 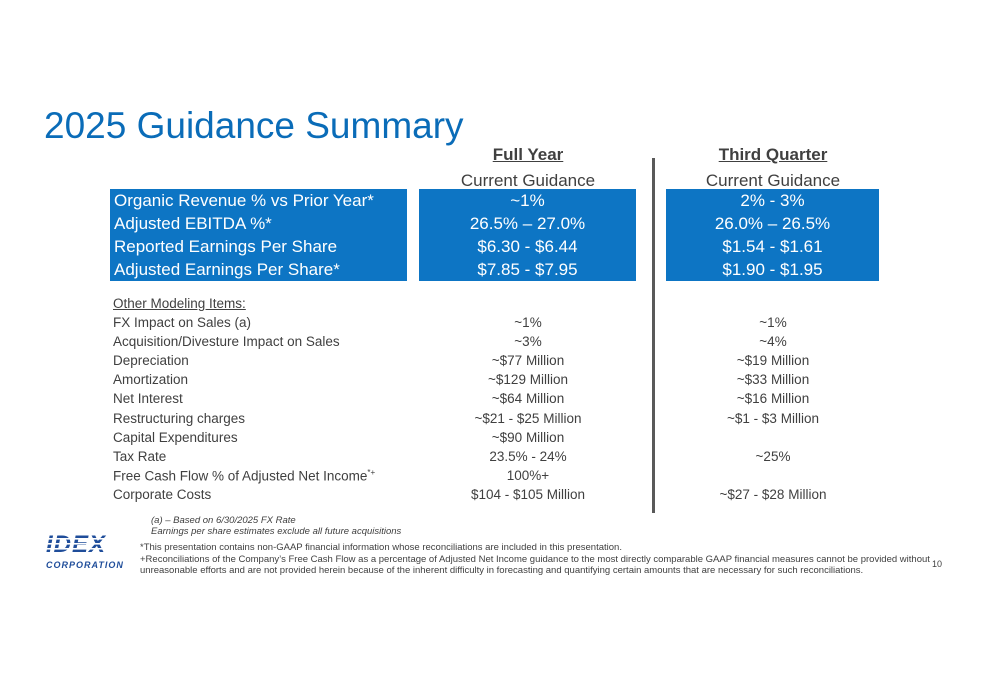 I want to click on item-third-quarter: ~$19 Million, so click(x=773, y=360).